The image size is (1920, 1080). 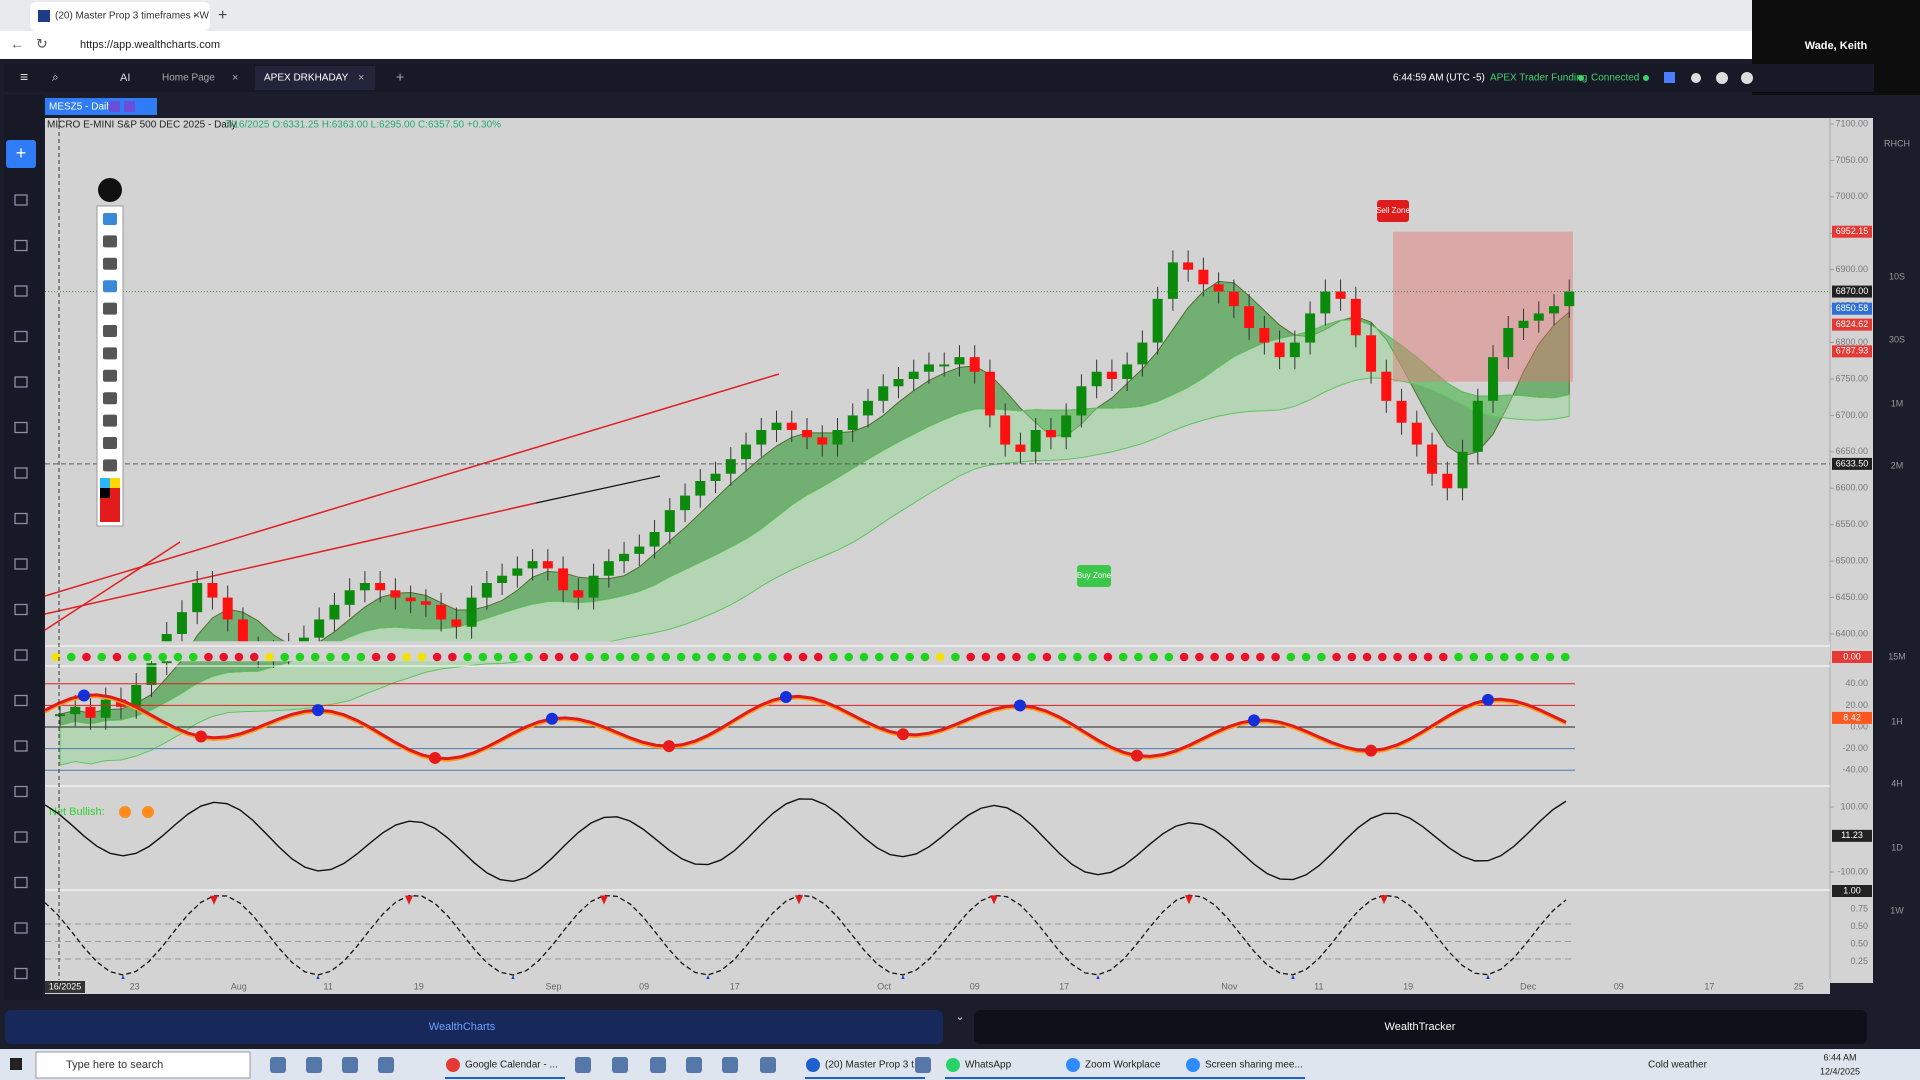 What do you see at coordinates (1696, 78) in the screenshot?
I see `alerts-icon` at bounding box center [1696, 78].